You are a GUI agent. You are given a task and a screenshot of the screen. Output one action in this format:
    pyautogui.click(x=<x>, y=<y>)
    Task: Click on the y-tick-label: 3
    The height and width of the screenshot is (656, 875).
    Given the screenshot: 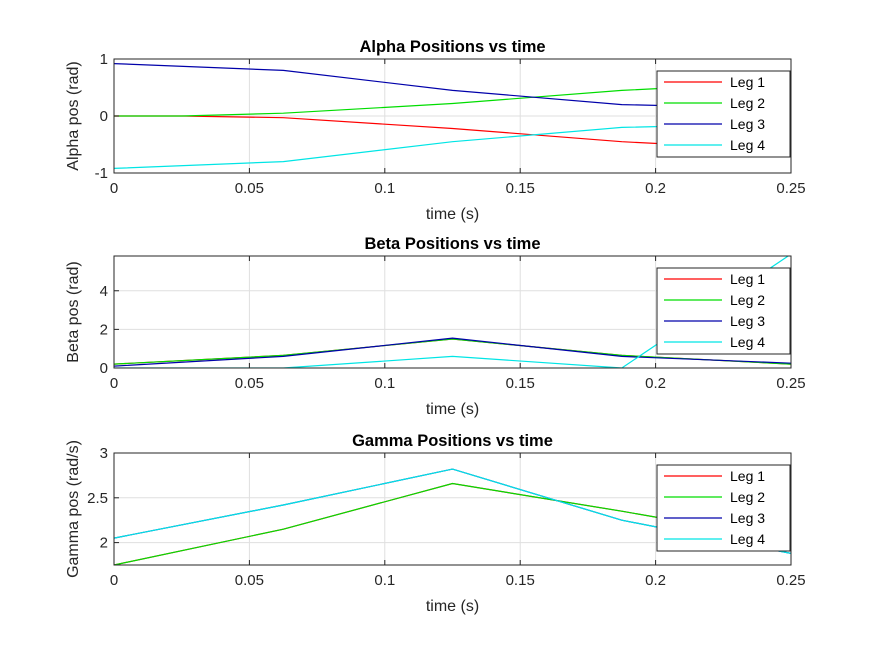 What is the action you would take?
    pyautogui.click(x=104, y=453)
    